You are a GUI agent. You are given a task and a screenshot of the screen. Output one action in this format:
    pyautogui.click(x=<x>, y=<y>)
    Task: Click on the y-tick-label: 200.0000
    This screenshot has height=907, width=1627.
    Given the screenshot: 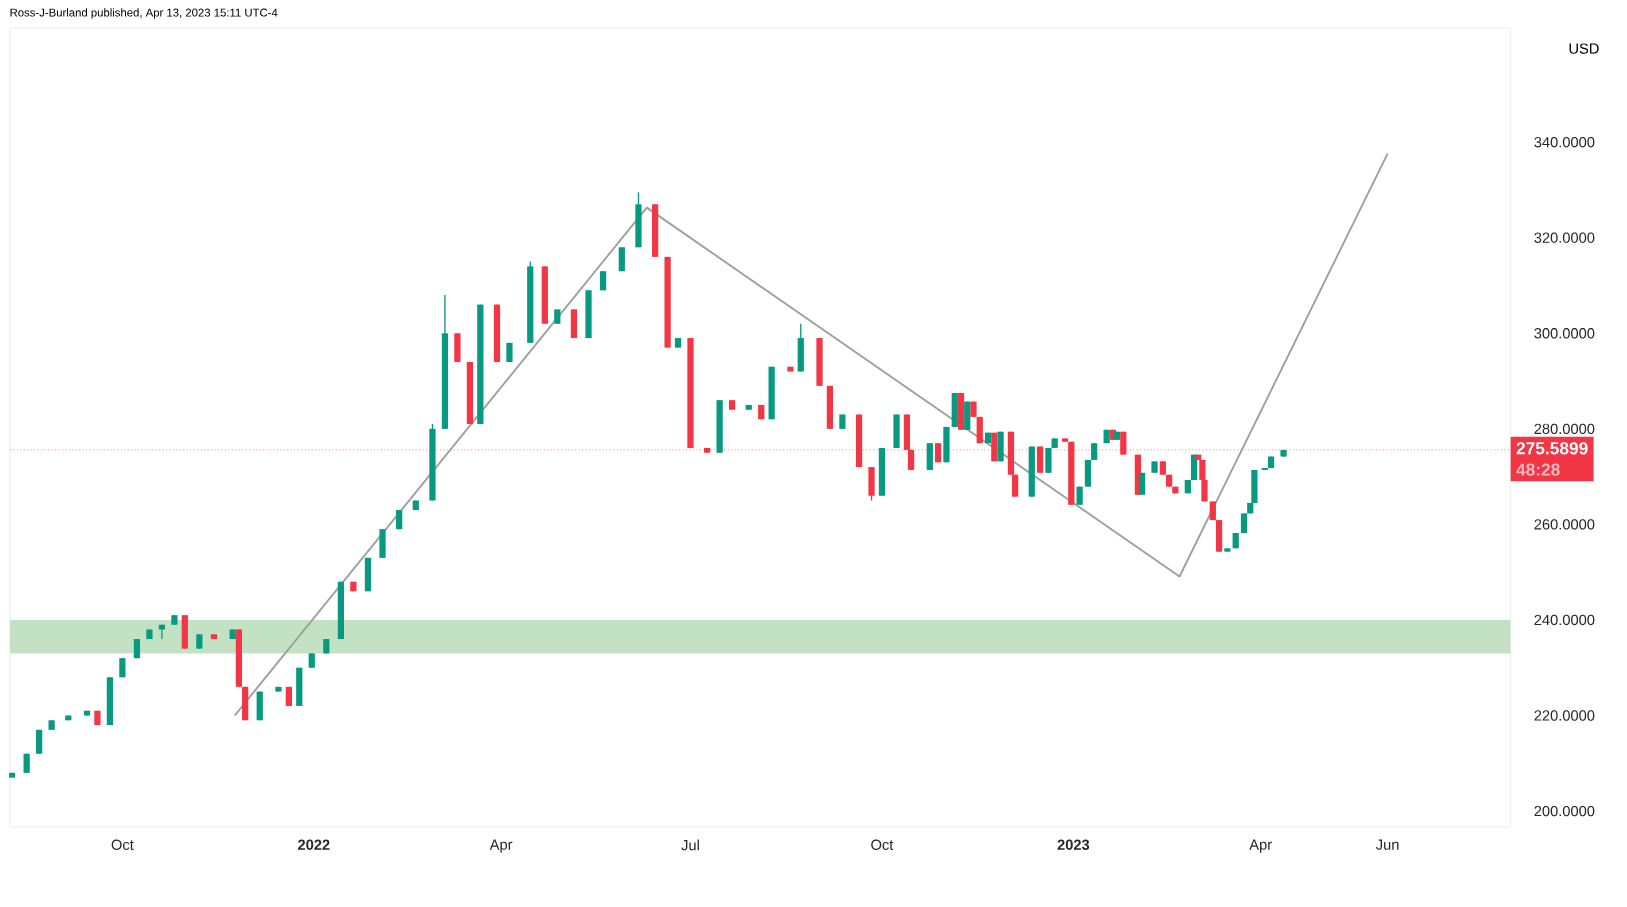 What is the action you would take?
    pyautogui.click(x=1564, y=811)
    